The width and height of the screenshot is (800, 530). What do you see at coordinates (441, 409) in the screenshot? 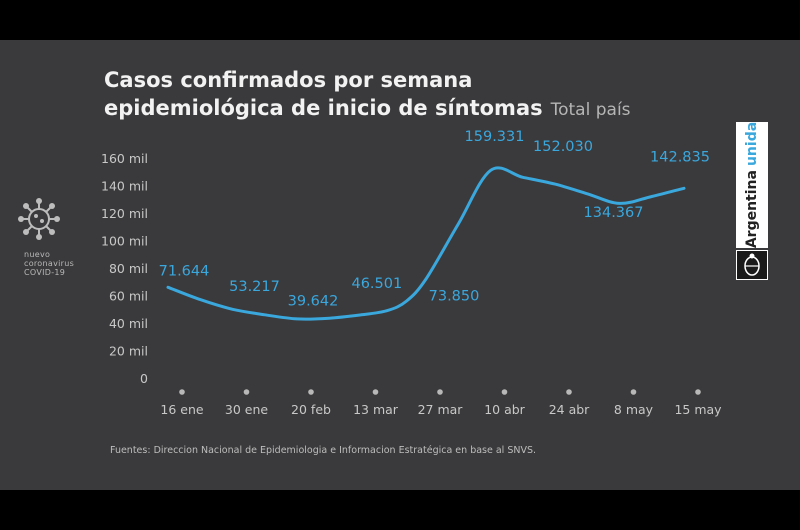
I see `x-tick-label: 27 mar` at bounding box center [441, 409].